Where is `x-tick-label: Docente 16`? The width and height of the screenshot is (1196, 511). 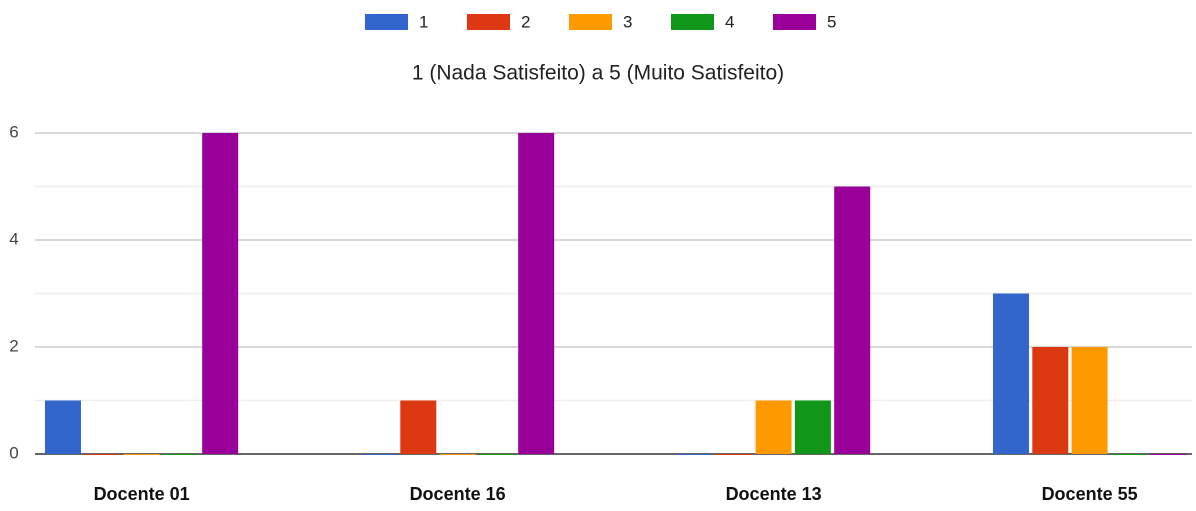
x-tick-label: Docente 16 is located at coordinates (458, 494).